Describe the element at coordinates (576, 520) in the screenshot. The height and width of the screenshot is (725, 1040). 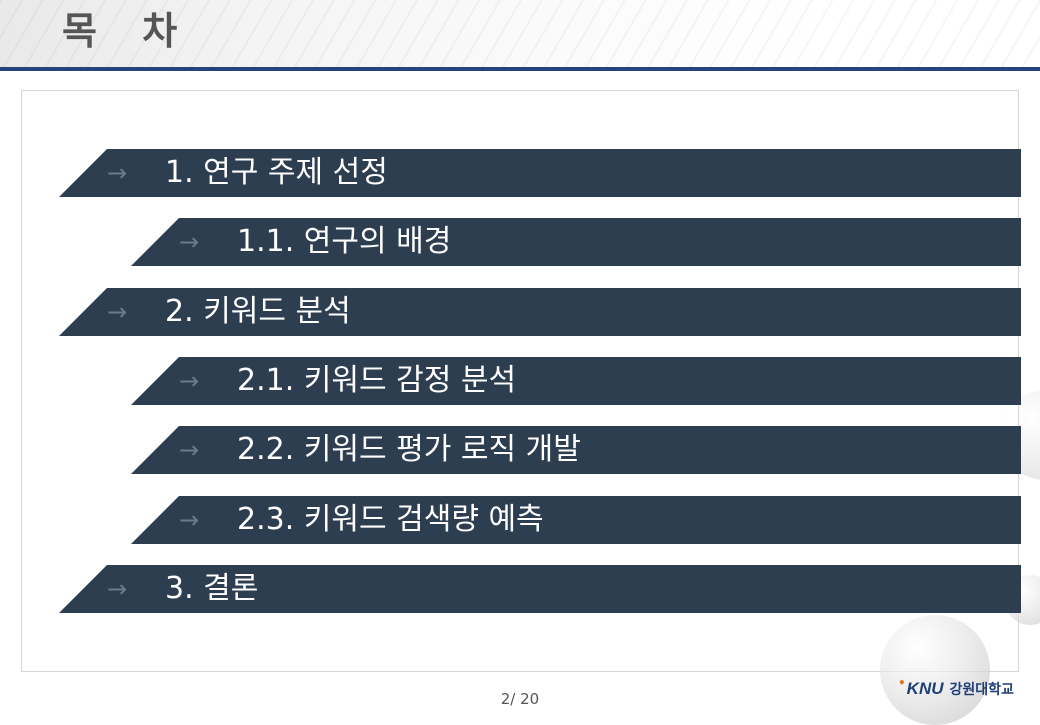
I see `toc-item-2-3: → 2.3. 키워드 검색량 예측` at that location.